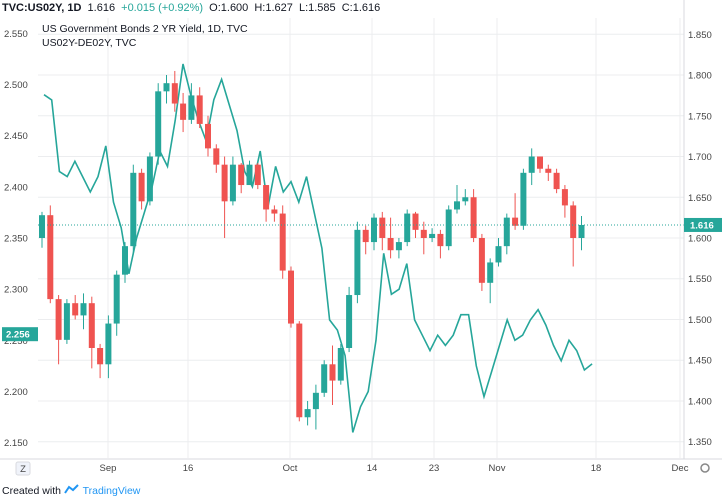 The width and height of the screenshot is (722, 500). I want to click on time-axis: Sep 16 Oct 14 23 Nov 18 Dec Z, so click(361, 467).